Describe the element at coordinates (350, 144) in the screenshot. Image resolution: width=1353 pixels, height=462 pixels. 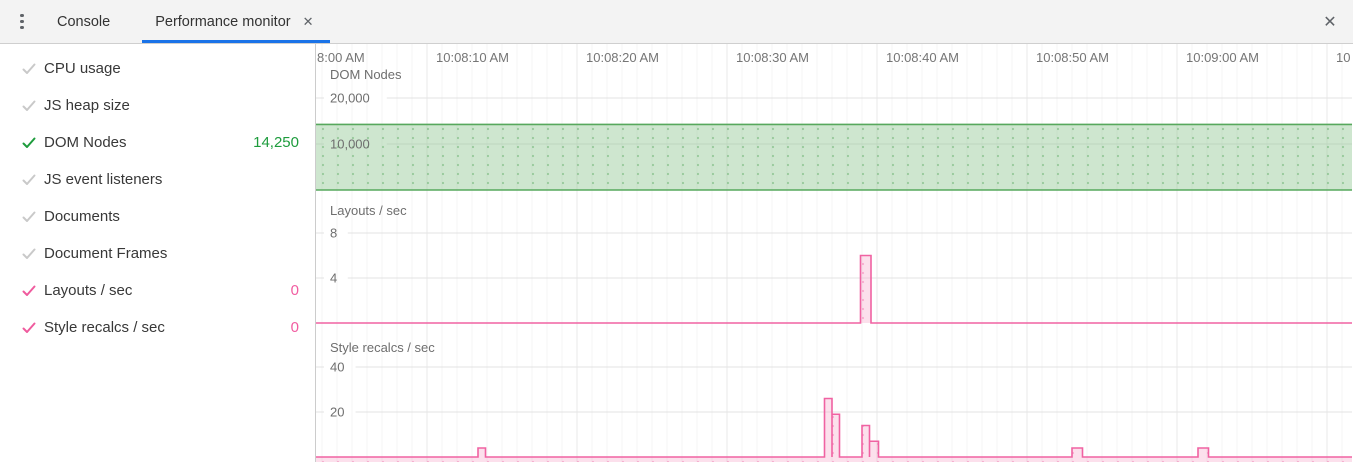
I see `svg-text: 10,000` at that location.